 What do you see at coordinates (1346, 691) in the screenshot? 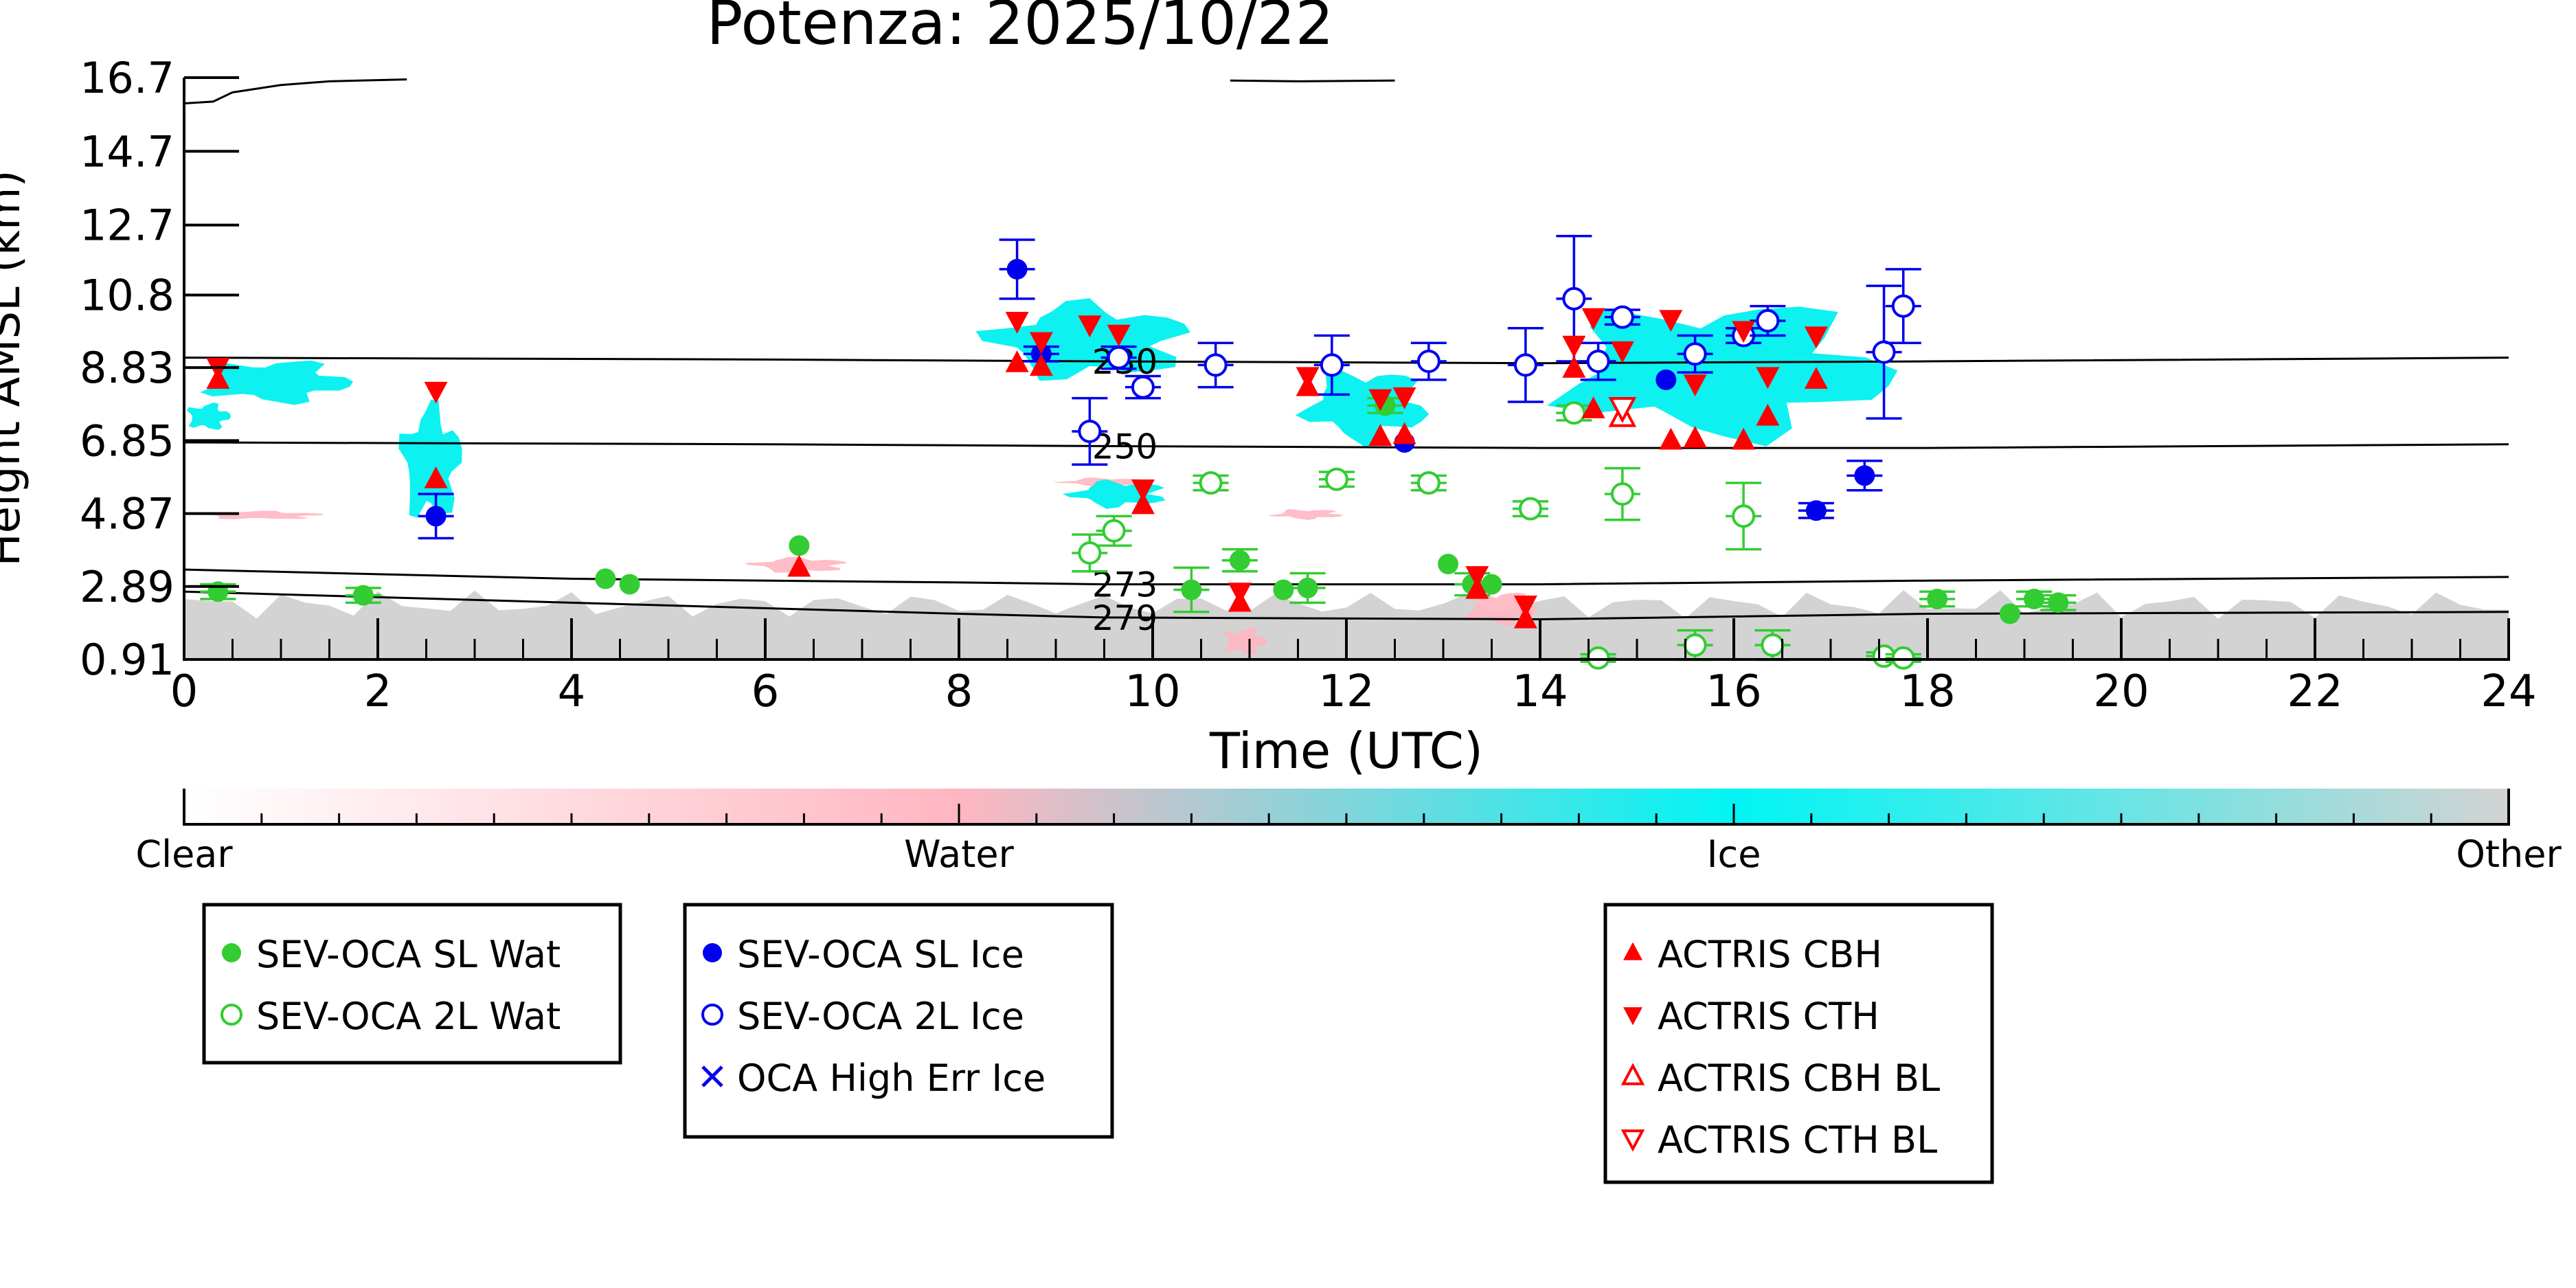
I see `x-tick-label: 12` at bounding box center [1346, 691].